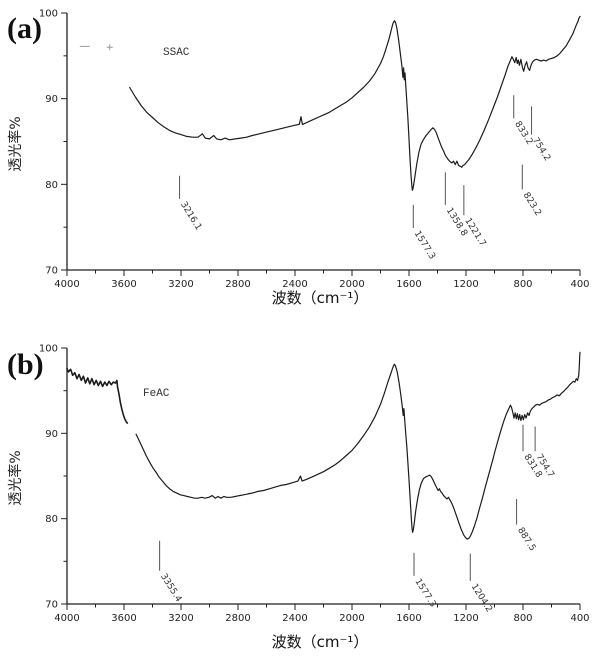 The width and height of the screenshot is (600, 667). What do you see at coordinates (97, 395) in the screenshot?
I see `spectrum-curve` at bounding box center [97, 395].